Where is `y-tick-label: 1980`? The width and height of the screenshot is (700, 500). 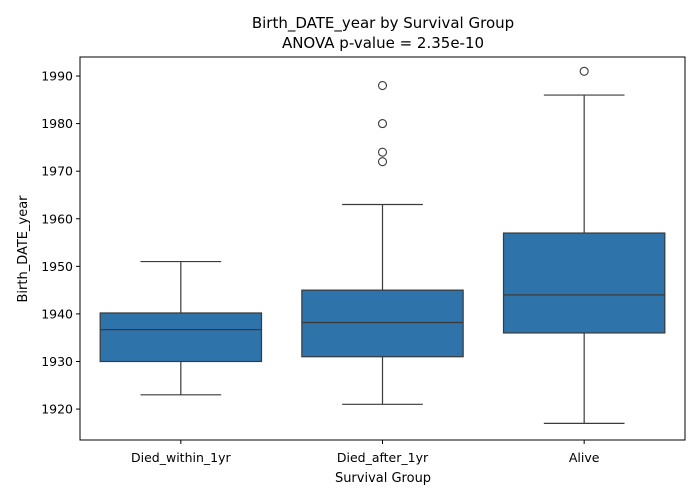 y-tick-label: 1980 is located at coordinates (57, 123).